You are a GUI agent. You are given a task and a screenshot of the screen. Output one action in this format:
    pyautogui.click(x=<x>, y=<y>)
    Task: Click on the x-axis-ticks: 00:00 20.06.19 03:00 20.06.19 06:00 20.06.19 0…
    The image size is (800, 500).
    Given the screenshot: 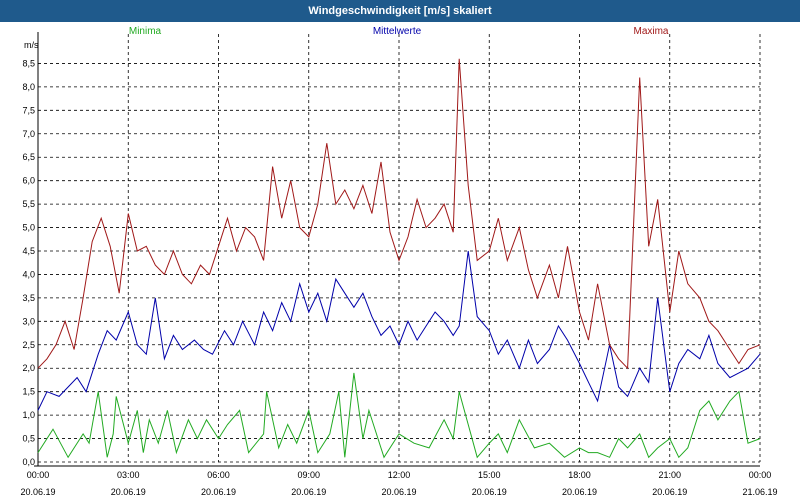 What is the action you would take?
    pyautogui.click(x=398, y=483)
    